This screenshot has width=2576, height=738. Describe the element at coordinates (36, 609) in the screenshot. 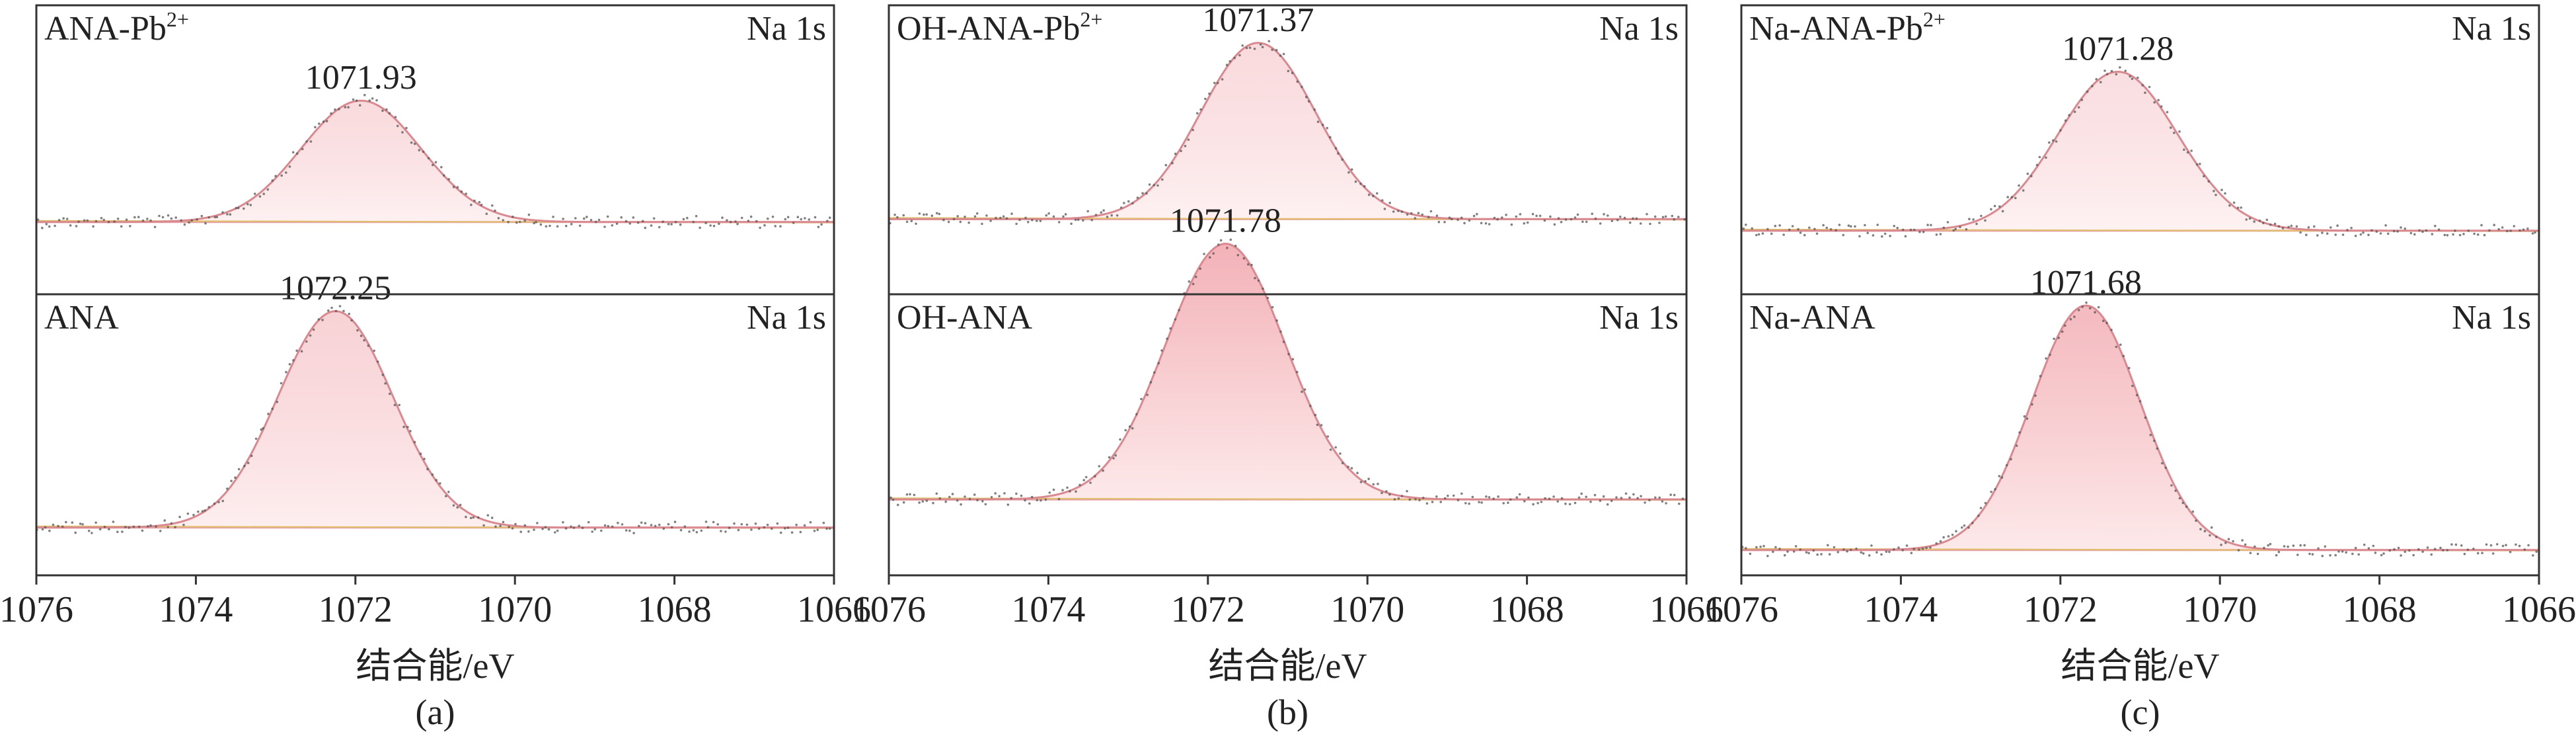

I see `x-tick-label: 1076` at that location.